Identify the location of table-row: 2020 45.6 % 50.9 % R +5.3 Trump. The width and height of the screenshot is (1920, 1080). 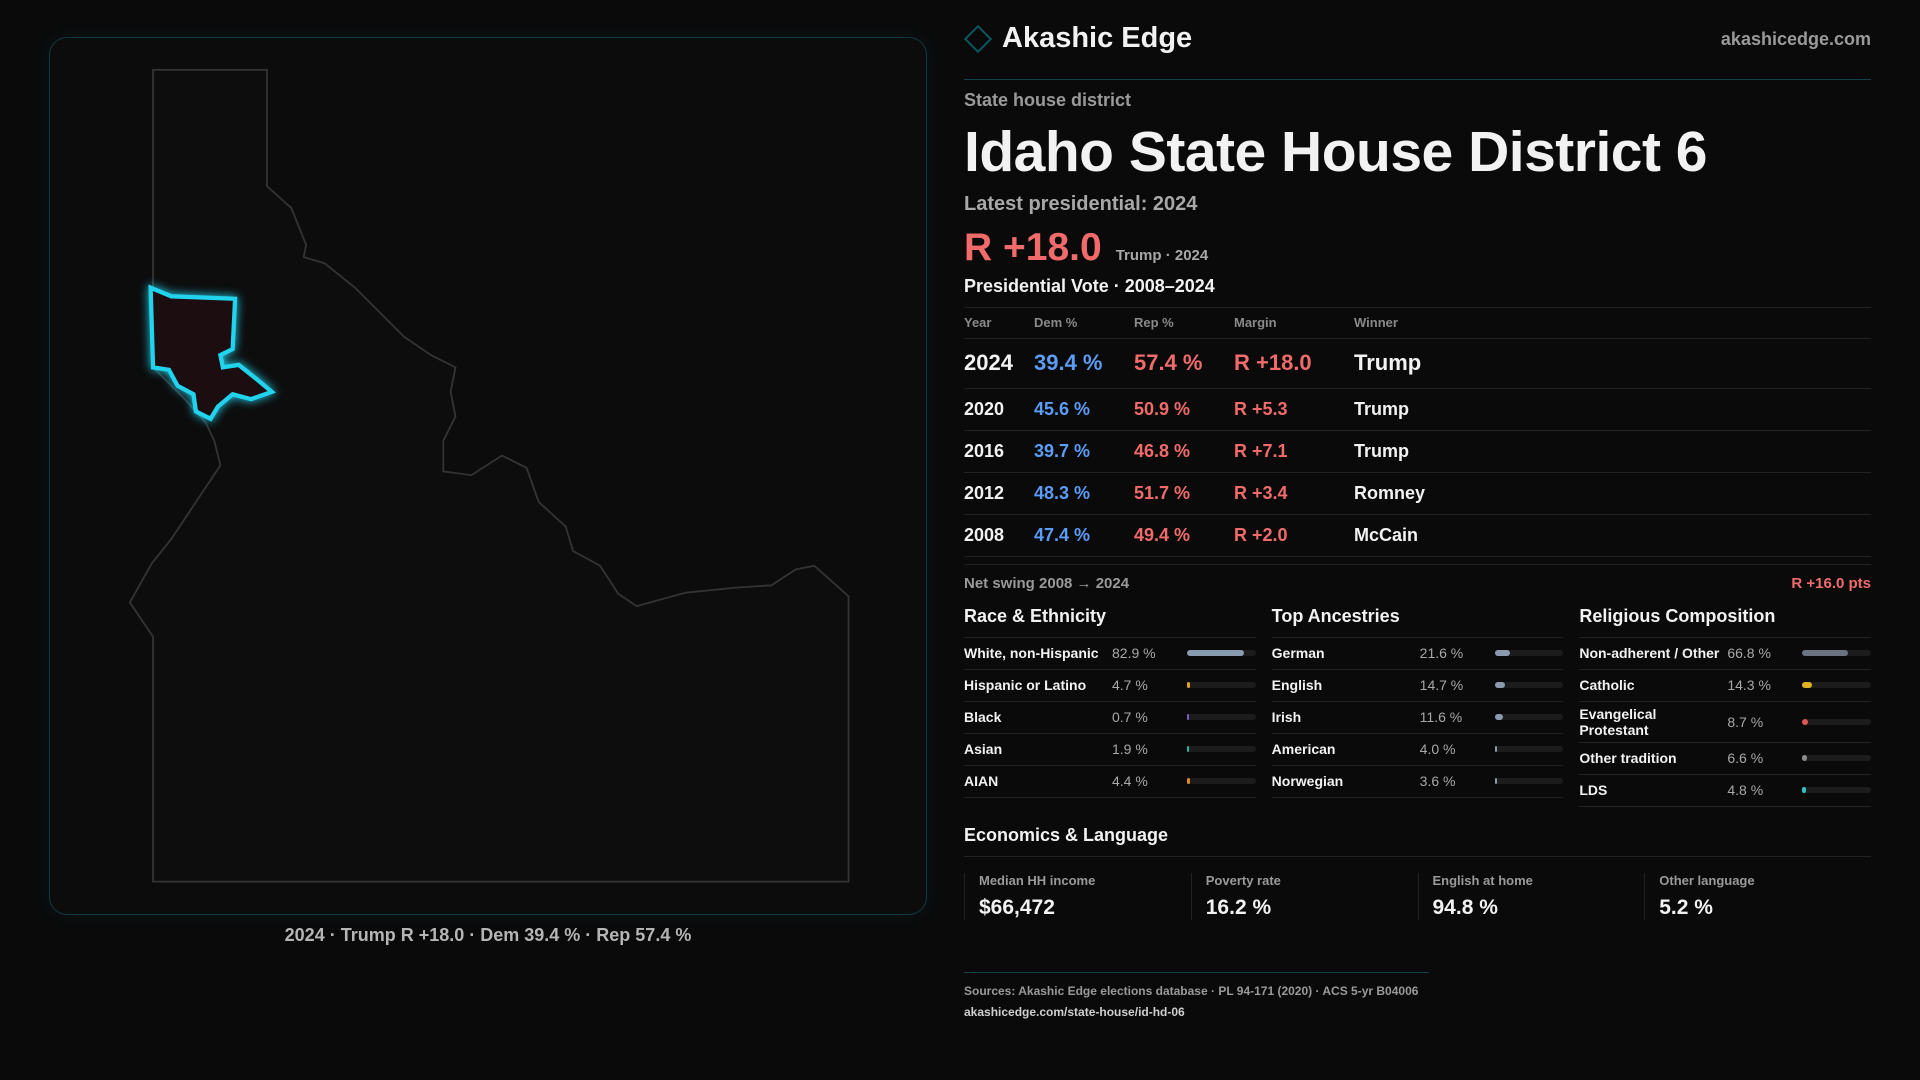
(1417, 409).